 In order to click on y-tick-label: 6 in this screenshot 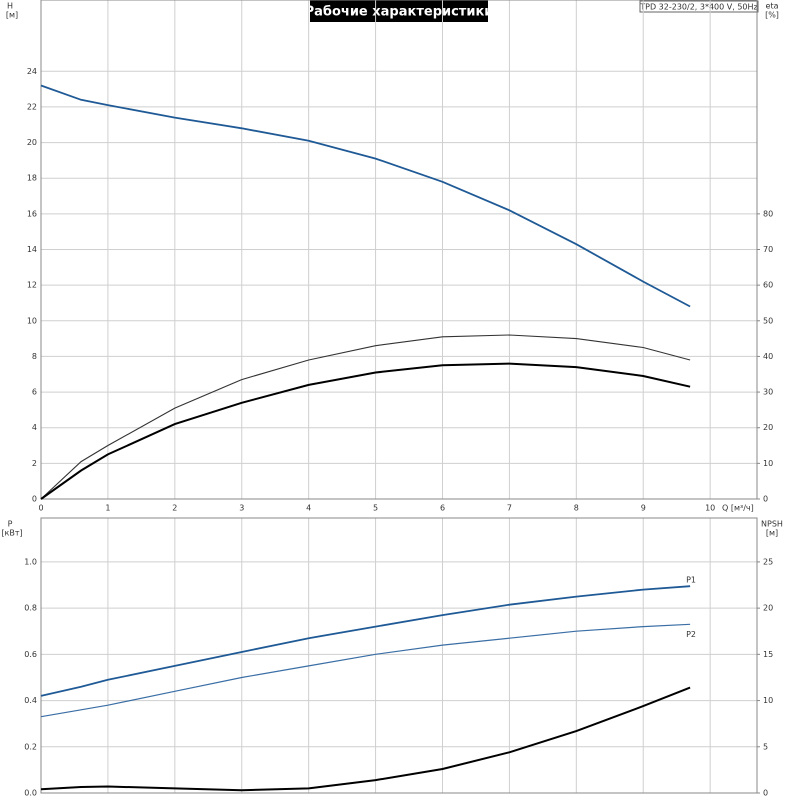, I will do `click(34, 392)`.